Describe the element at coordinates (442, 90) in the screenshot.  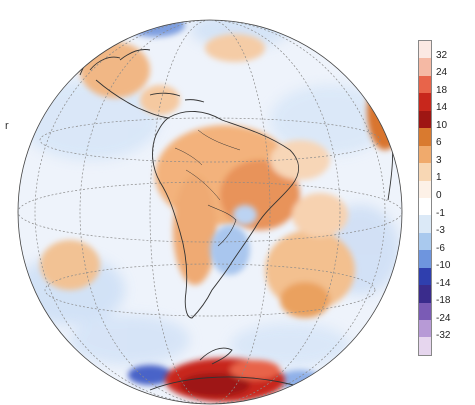
I see `colorbar-tick-label: 18` at that location.